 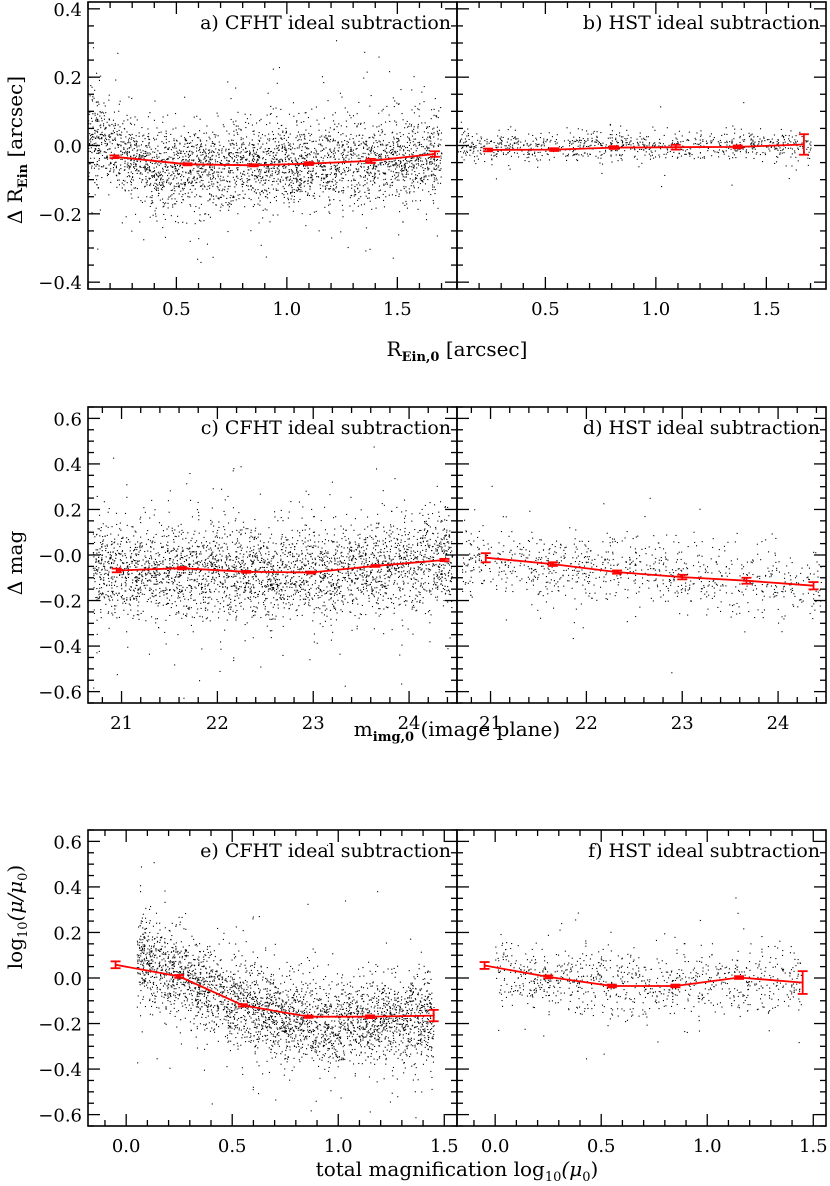 I want to click on y-tick-label-a-1: −0.2, so click(x=60, y=215).